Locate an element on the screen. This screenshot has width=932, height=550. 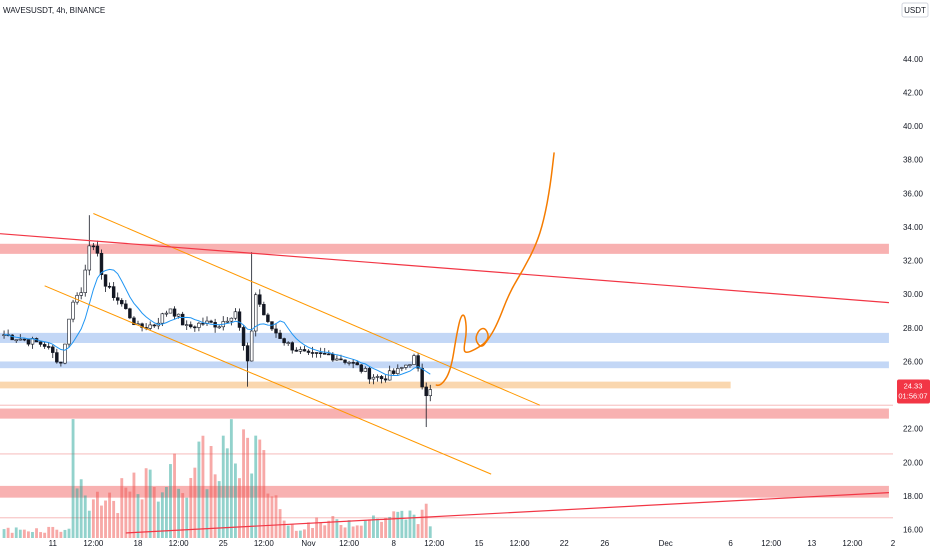
volume-layer is located at coordinates (217, 478).